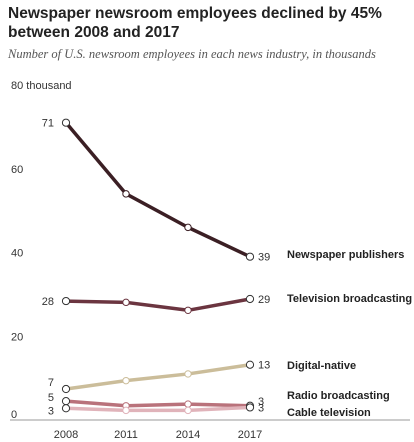 Image resolution: width=414 pixels, height=442 pixels. I want to click on start-value-label: 28, so click(48, 302).